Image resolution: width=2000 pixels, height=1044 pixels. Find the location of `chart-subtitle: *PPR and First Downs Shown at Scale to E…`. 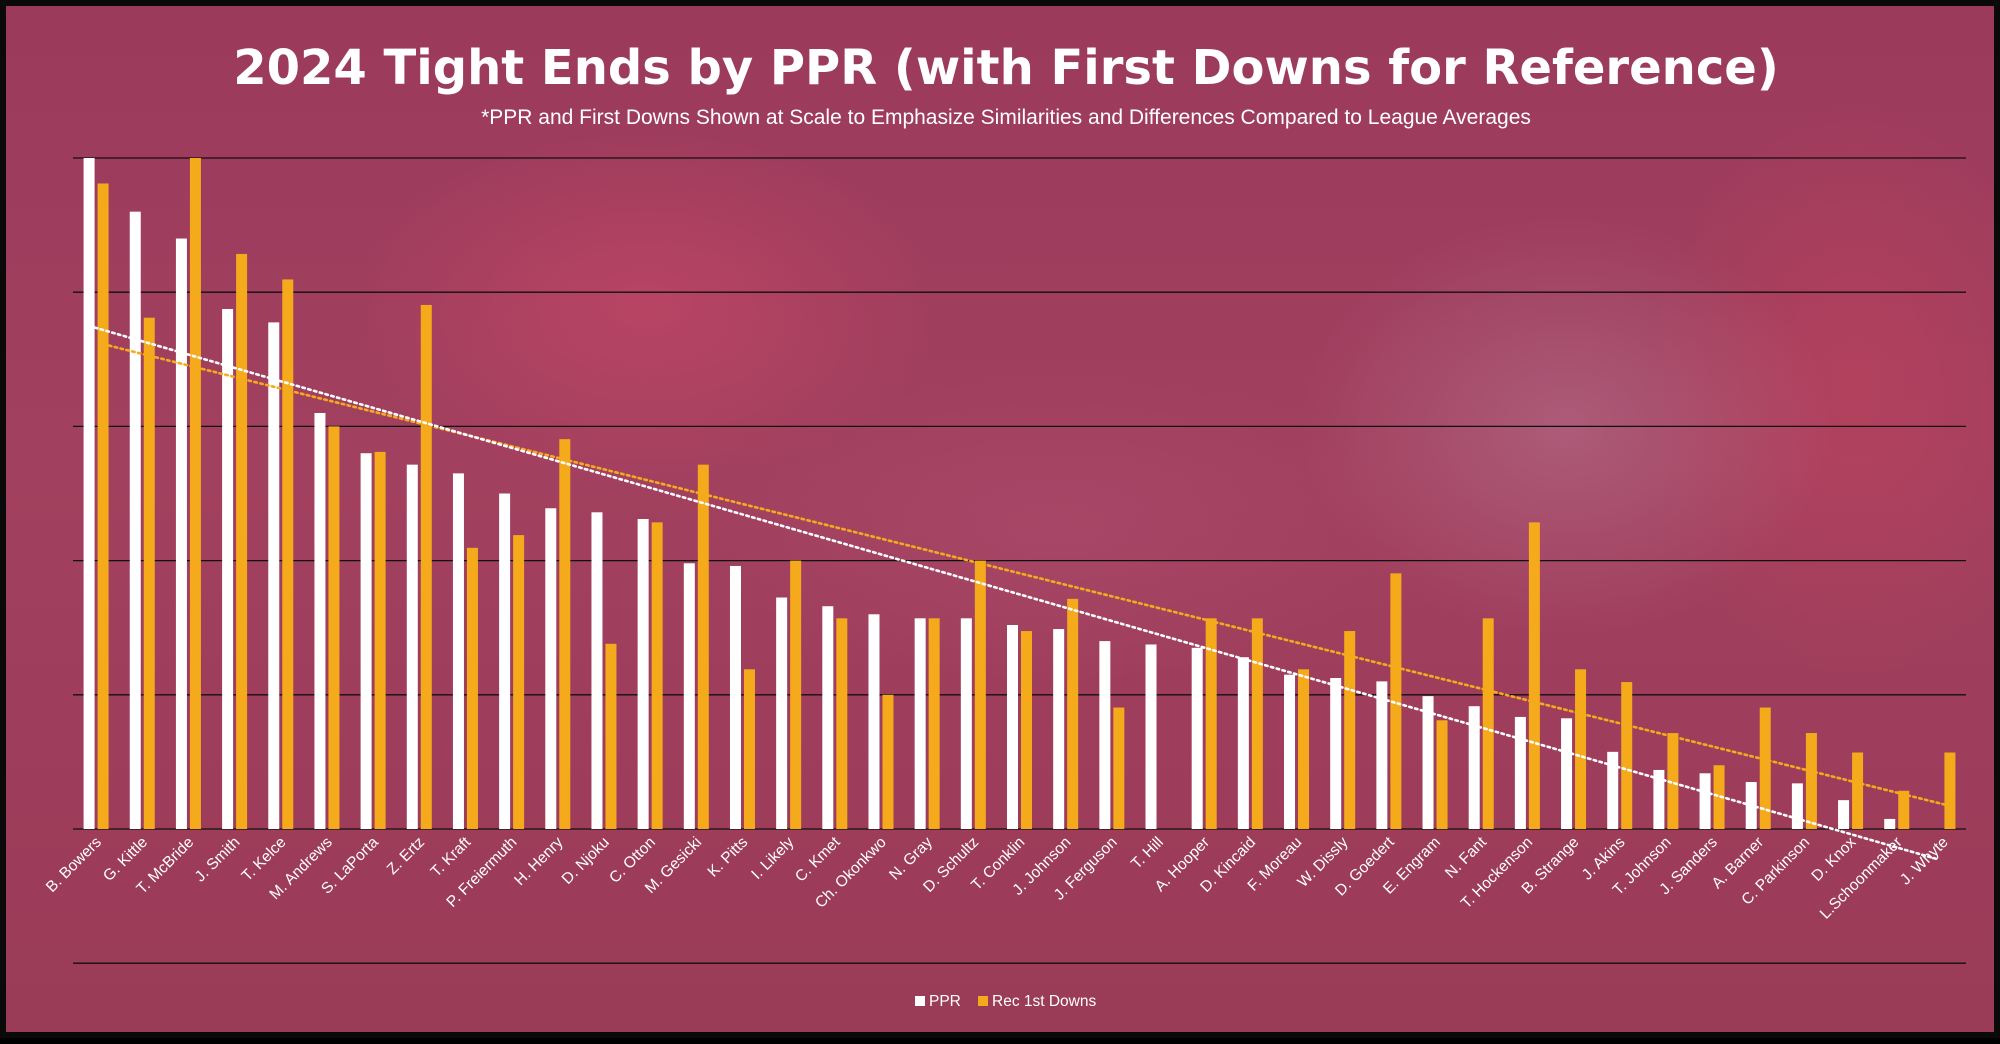

chart-subtitle: *PPR and First Downs Shown at Scale to E… is located at coordinates (1006, 117).